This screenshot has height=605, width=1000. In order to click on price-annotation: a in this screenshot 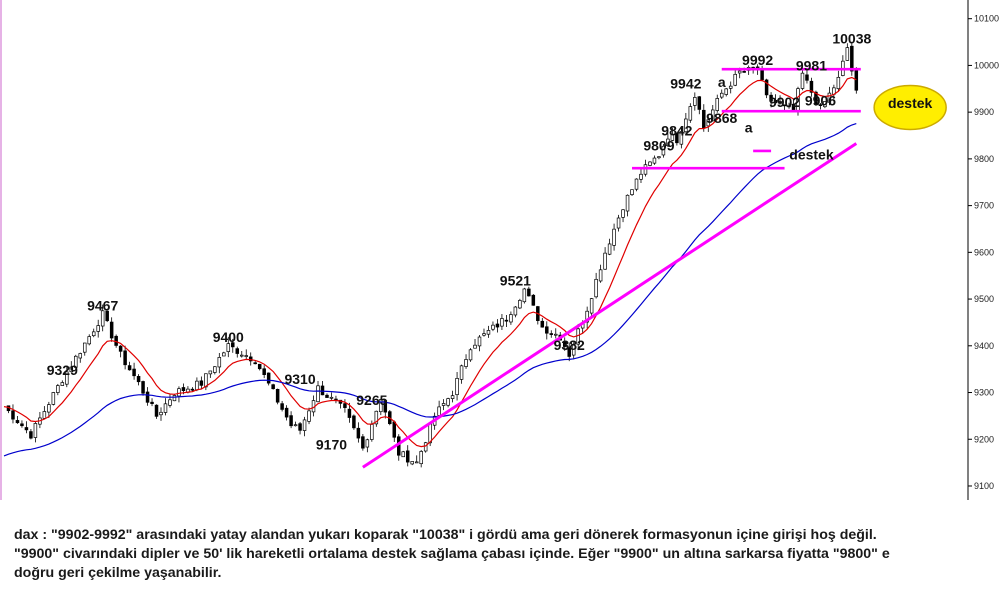, I will do `click(749, 127)`.